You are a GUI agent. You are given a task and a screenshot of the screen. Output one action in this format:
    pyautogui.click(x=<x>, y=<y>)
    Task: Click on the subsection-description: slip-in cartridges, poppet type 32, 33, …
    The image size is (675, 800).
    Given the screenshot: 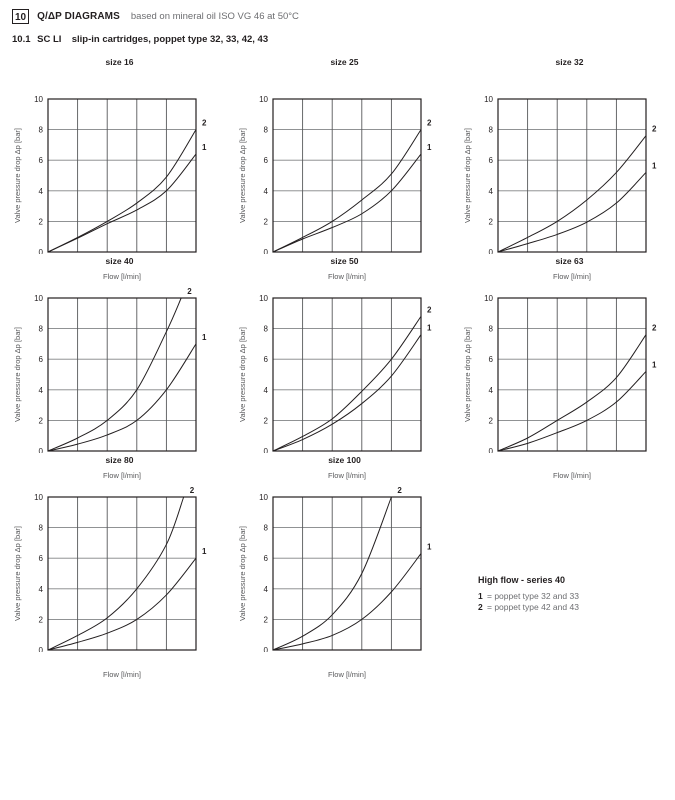 What is the action you would take?
    pyautogui.click(x=170, y=39)
    